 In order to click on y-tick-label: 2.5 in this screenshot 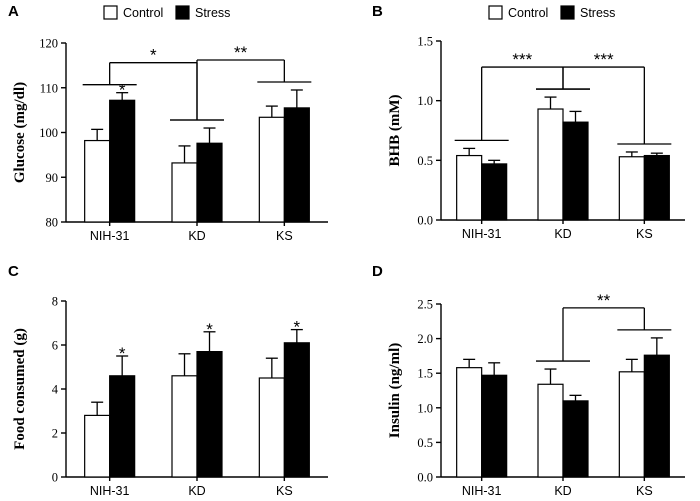, I will do `click(425, 305)`.